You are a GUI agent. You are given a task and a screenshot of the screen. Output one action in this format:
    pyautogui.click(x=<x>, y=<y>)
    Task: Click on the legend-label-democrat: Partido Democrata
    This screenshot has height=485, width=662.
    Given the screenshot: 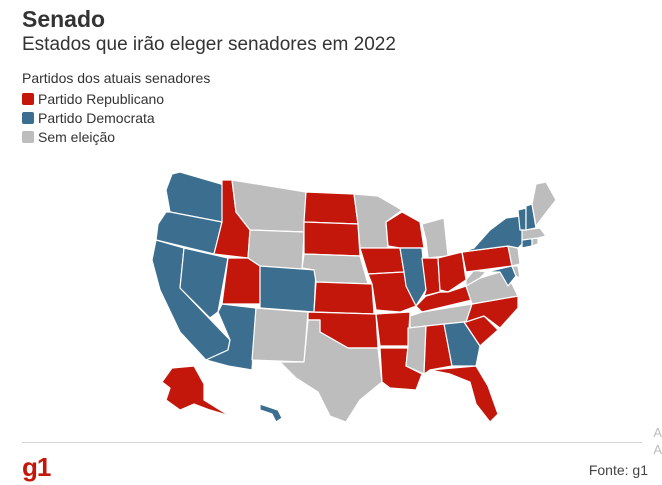 What is the action you would take?
    pyautogui.click(x=96, y=117)
    